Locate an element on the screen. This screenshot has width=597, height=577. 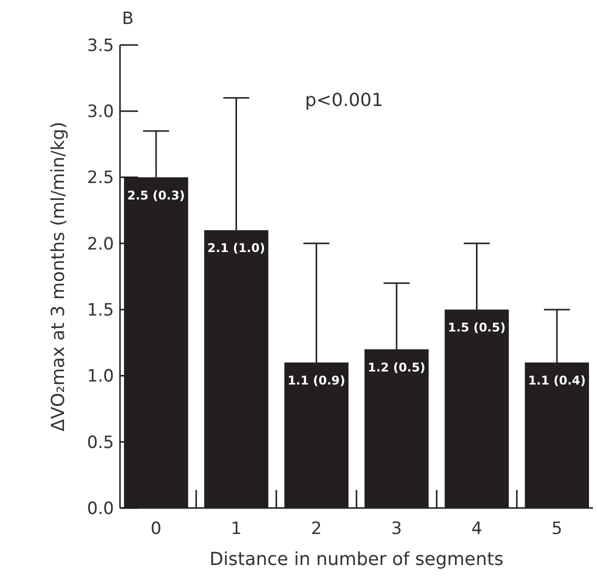
x-tick-label: 1 is located at coordinates (236, 529).